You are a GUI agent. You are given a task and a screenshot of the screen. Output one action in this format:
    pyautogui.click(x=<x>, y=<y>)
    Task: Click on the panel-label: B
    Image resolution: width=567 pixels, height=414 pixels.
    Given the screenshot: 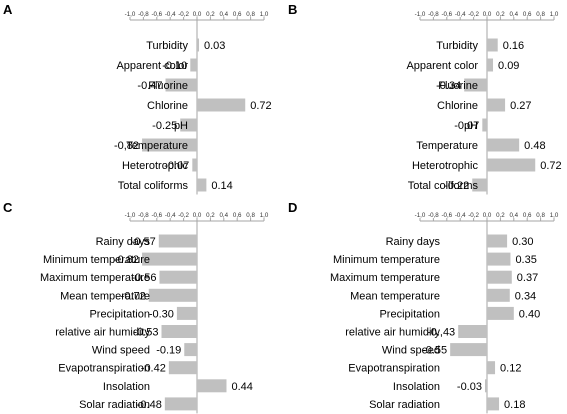 What is the action you would take?
    pyautogui.click(x=292, y=9)
    